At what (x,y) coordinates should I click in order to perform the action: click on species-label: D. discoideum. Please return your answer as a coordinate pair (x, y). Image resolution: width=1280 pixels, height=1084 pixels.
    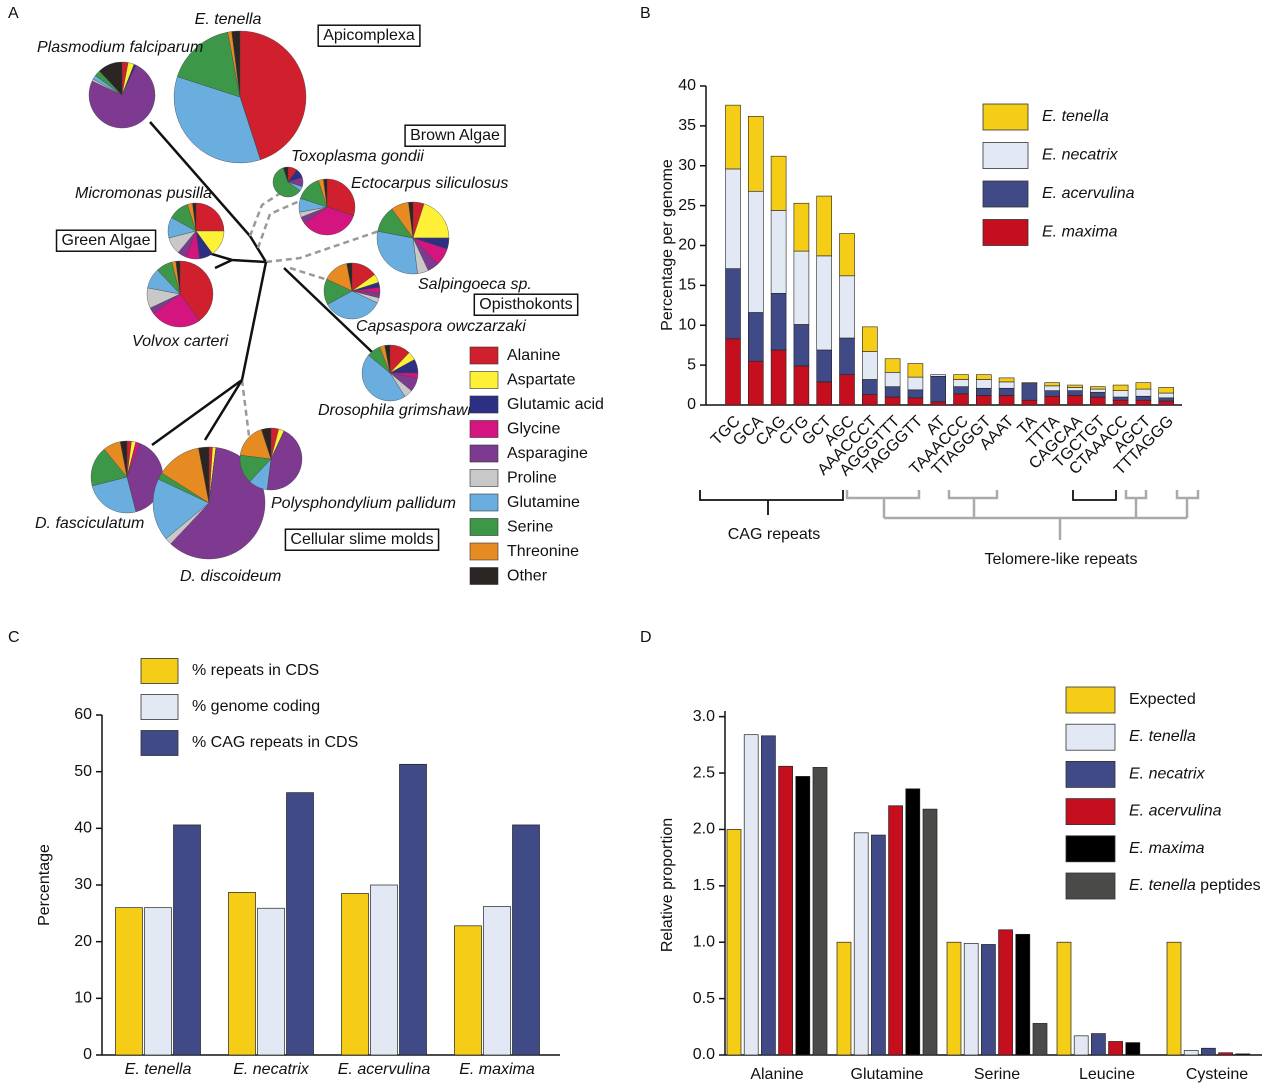
    Looking at the image, I should click on (230, 576).